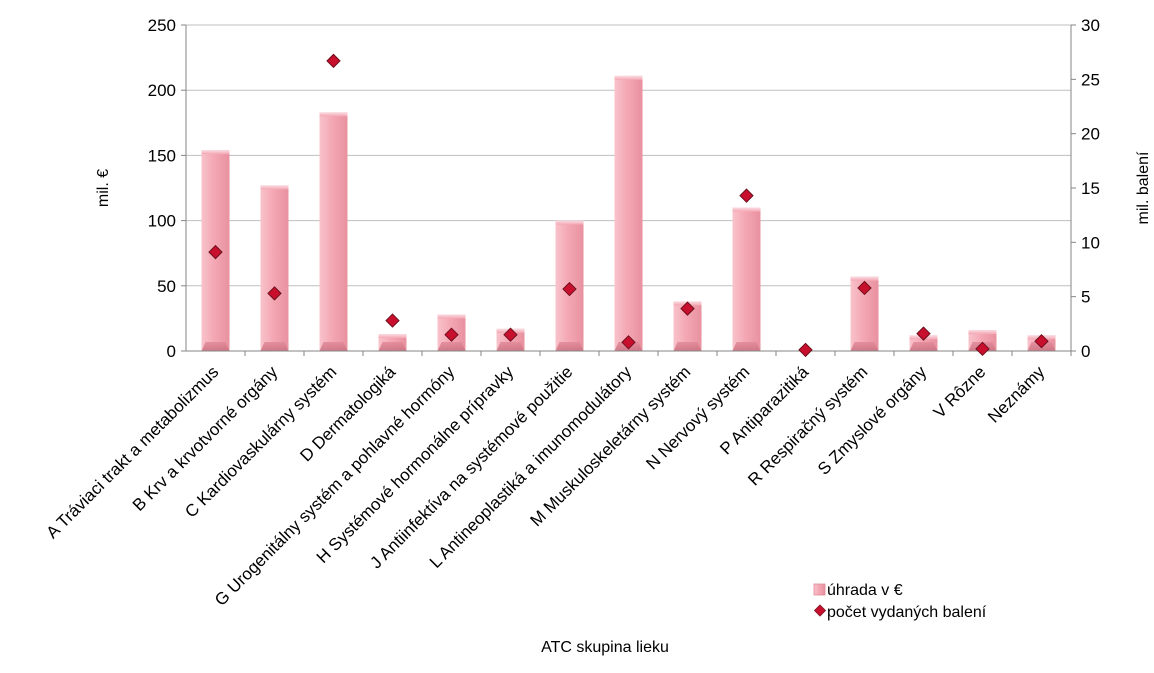 This screenshot has width=1154, height=673. What do you see at coordinates (1016, 394) in the screenshot?
I see `x-tick-label: Neznámy` at bounding box center [1016, 394].